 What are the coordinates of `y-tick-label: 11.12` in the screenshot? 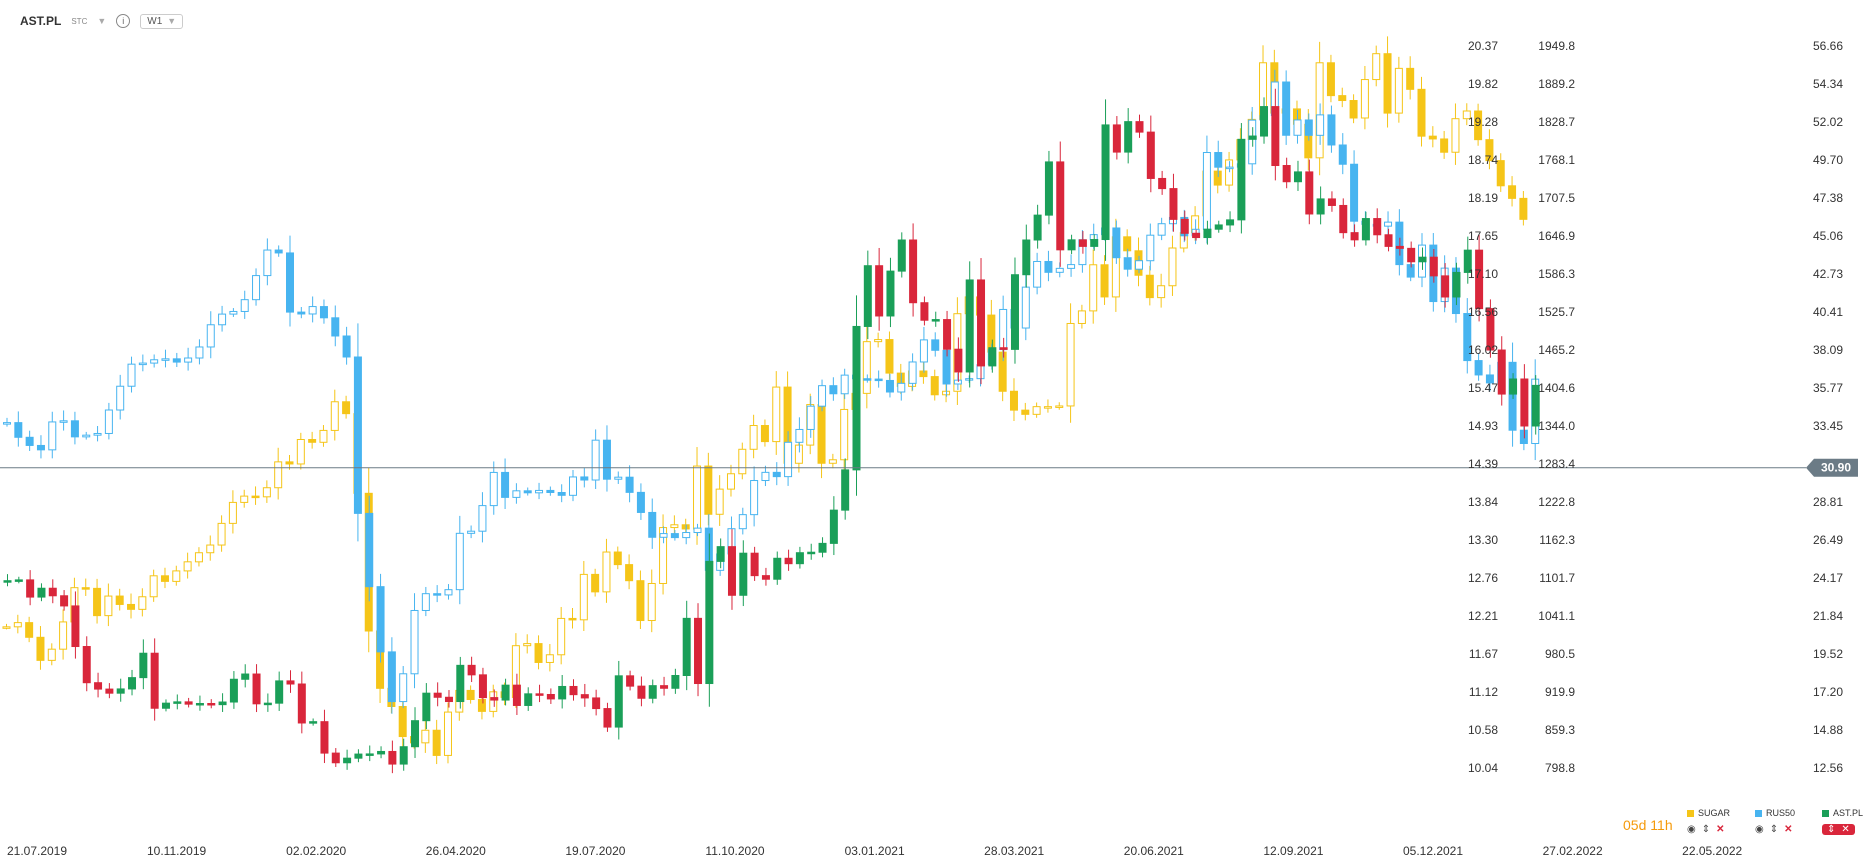 It's located at (1483, 692).